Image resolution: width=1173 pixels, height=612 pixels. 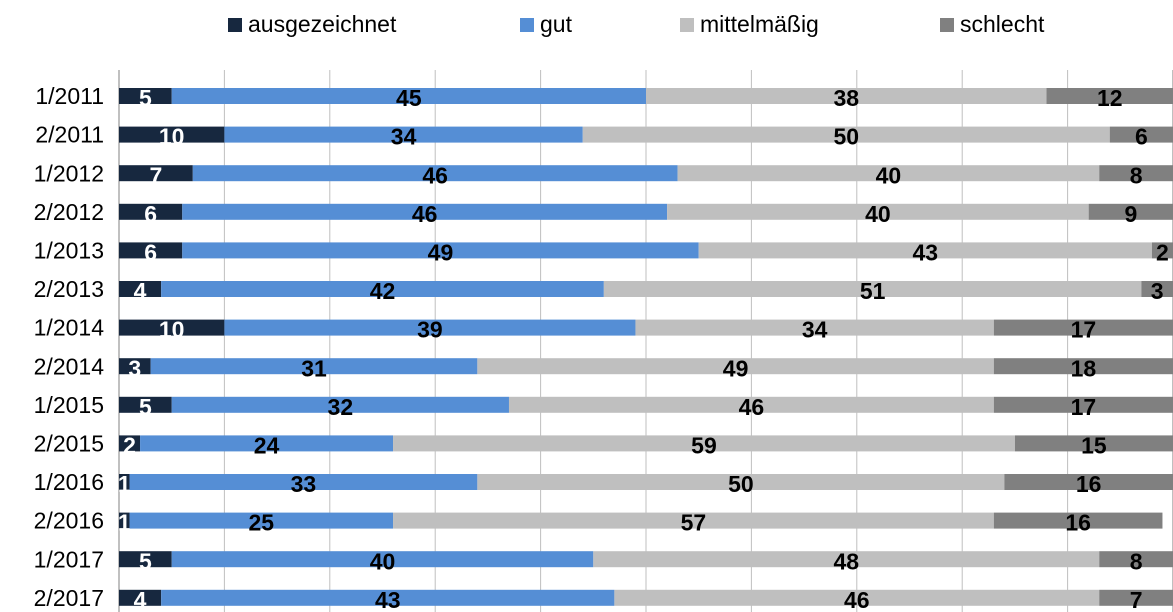 I want to click on data-label: 31, so click(x=314, y=368).